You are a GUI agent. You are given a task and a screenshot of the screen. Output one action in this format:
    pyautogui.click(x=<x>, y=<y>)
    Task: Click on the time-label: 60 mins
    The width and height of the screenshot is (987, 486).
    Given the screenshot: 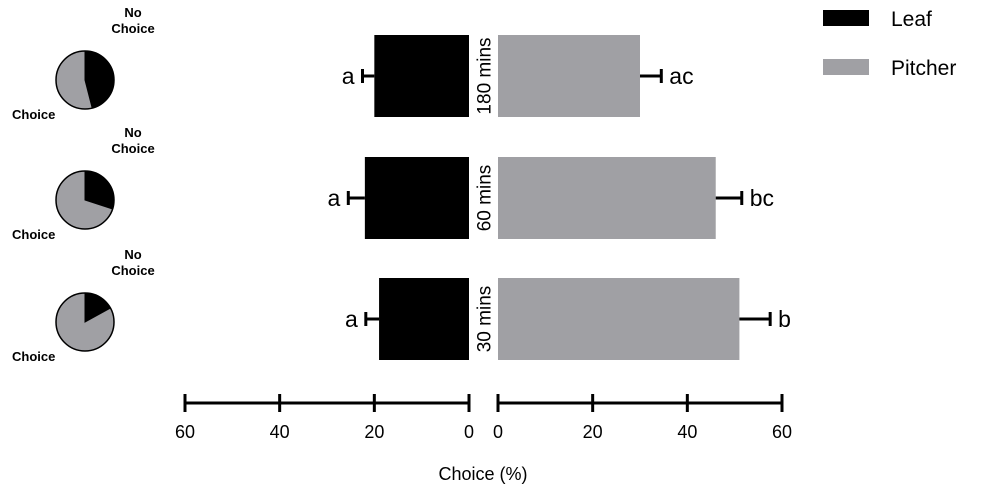 What is the action you would take?
    pyautogui.click(x=485, y=198)
    